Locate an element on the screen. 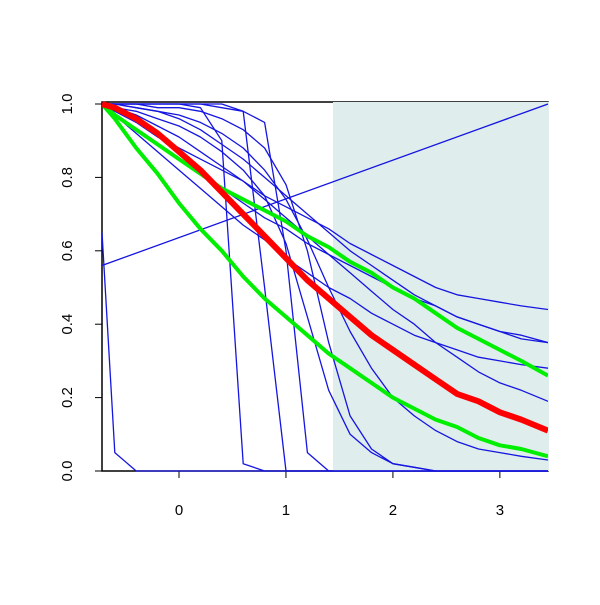  x-tick-label: 2 is located at coordinates (393, 510).